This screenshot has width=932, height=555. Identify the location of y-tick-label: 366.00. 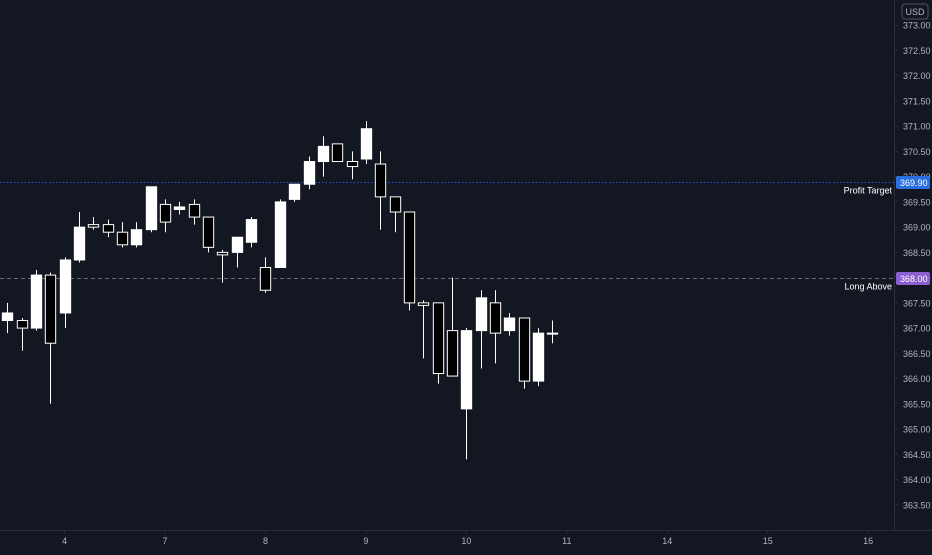
(917, 379).